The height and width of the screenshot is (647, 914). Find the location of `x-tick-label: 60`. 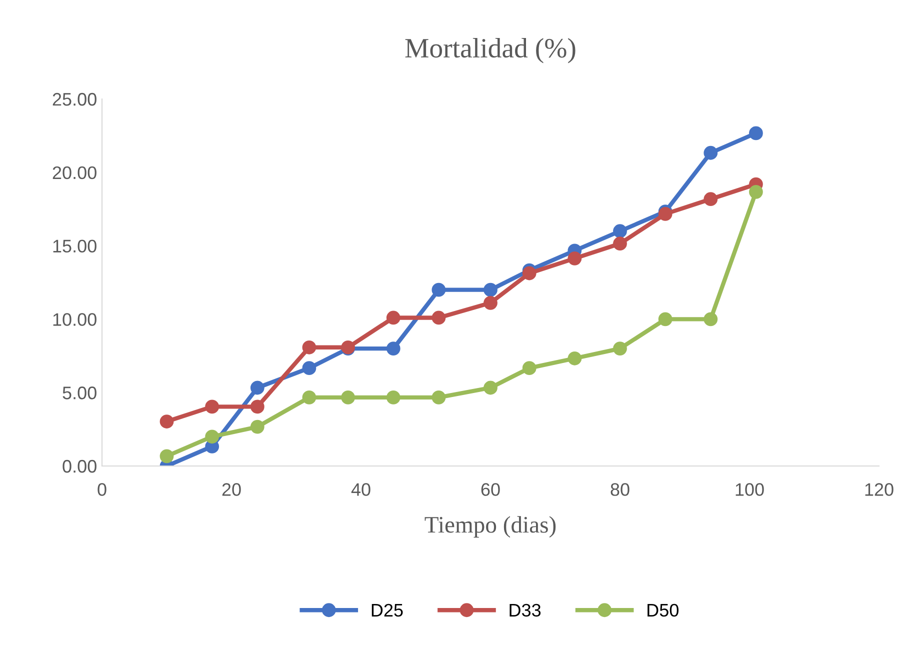

x-tick-label: 60 is located at coordinates (490, 489).